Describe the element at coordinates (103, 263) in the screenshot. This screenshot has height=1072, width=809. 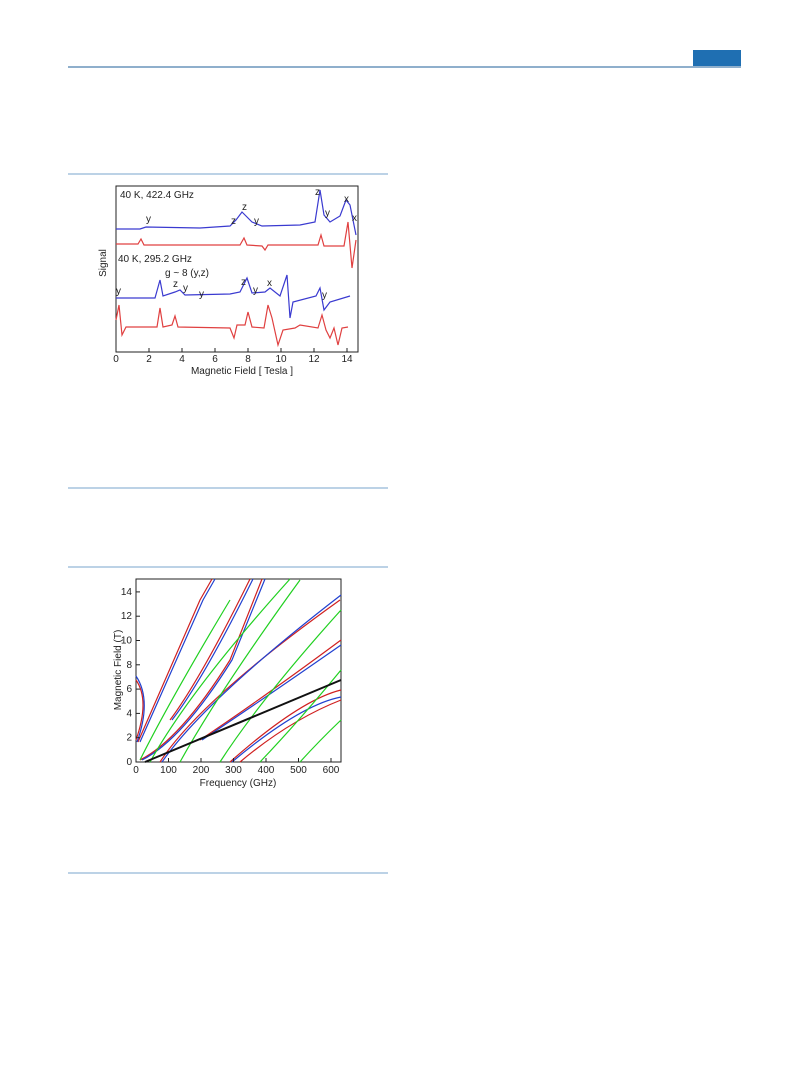
I see `y-axis-label: Signal` at that location.